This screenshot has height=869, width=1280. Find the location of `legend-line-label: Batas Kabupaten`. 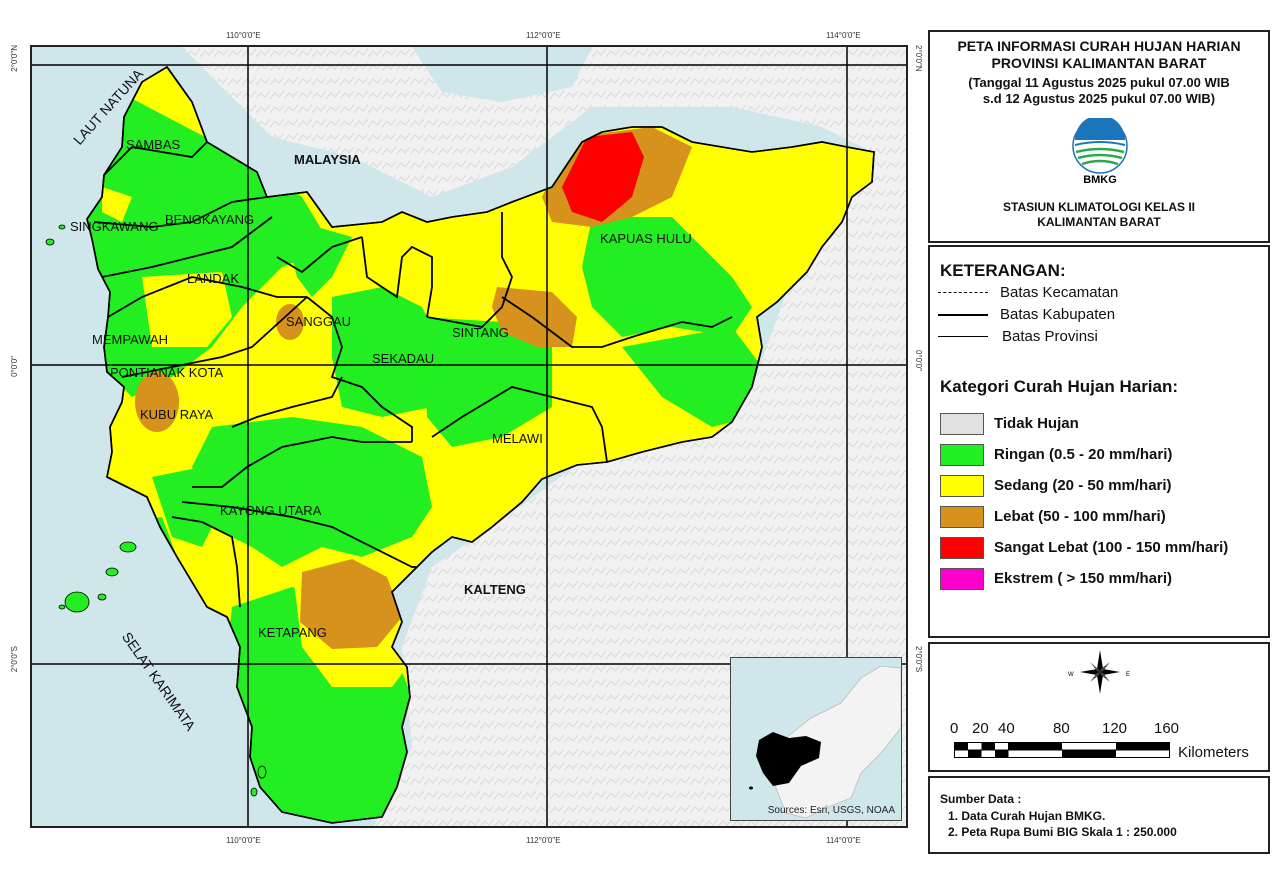

legend-line-label: Batas Kabupaten is located at coordinates (1058, 314).